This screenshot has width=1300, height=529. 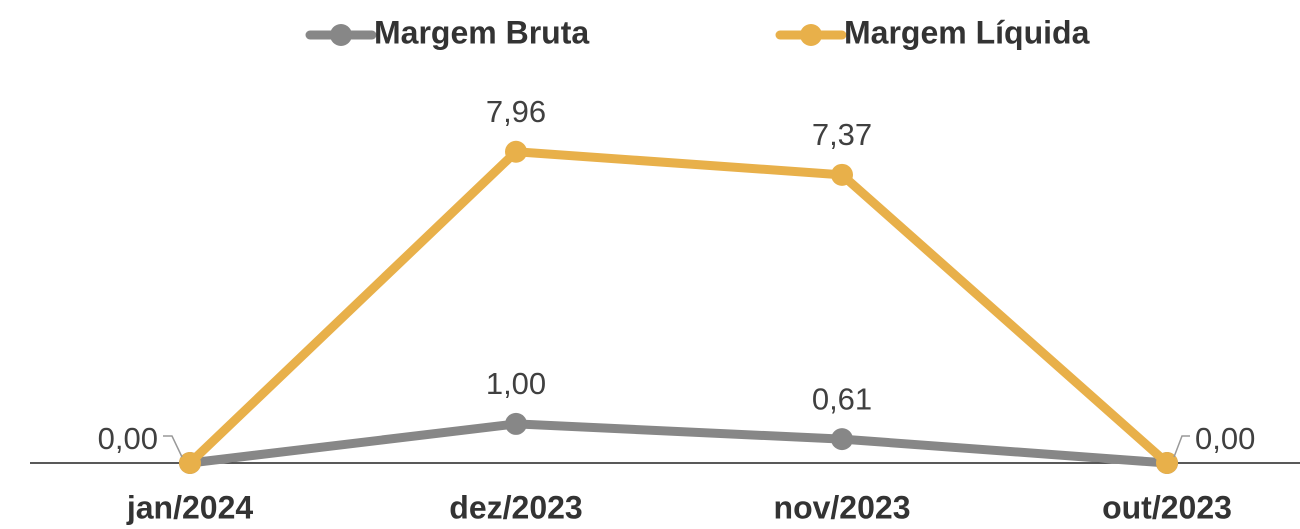 I want to click on data-label: 7,37, so click(x=842, y=134).